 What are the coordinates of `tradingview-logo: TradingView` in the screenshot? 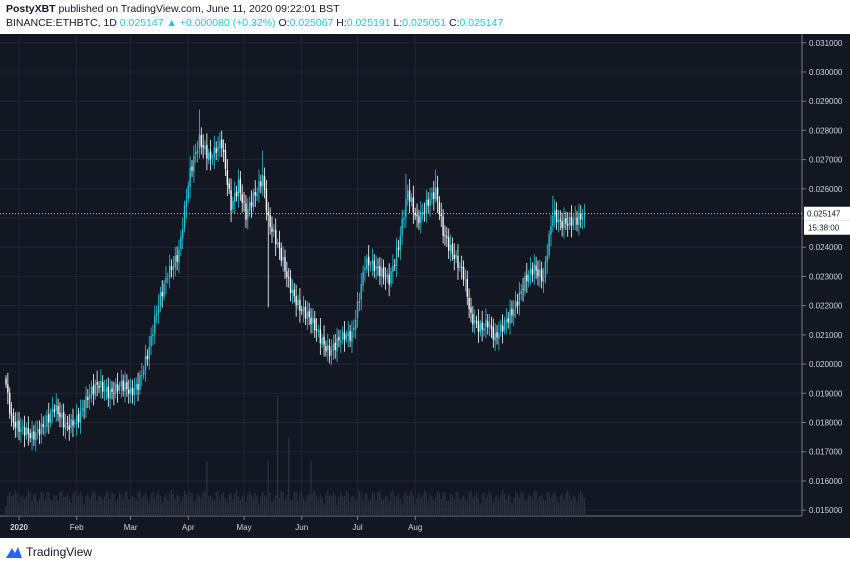 It's located at (49, 552).